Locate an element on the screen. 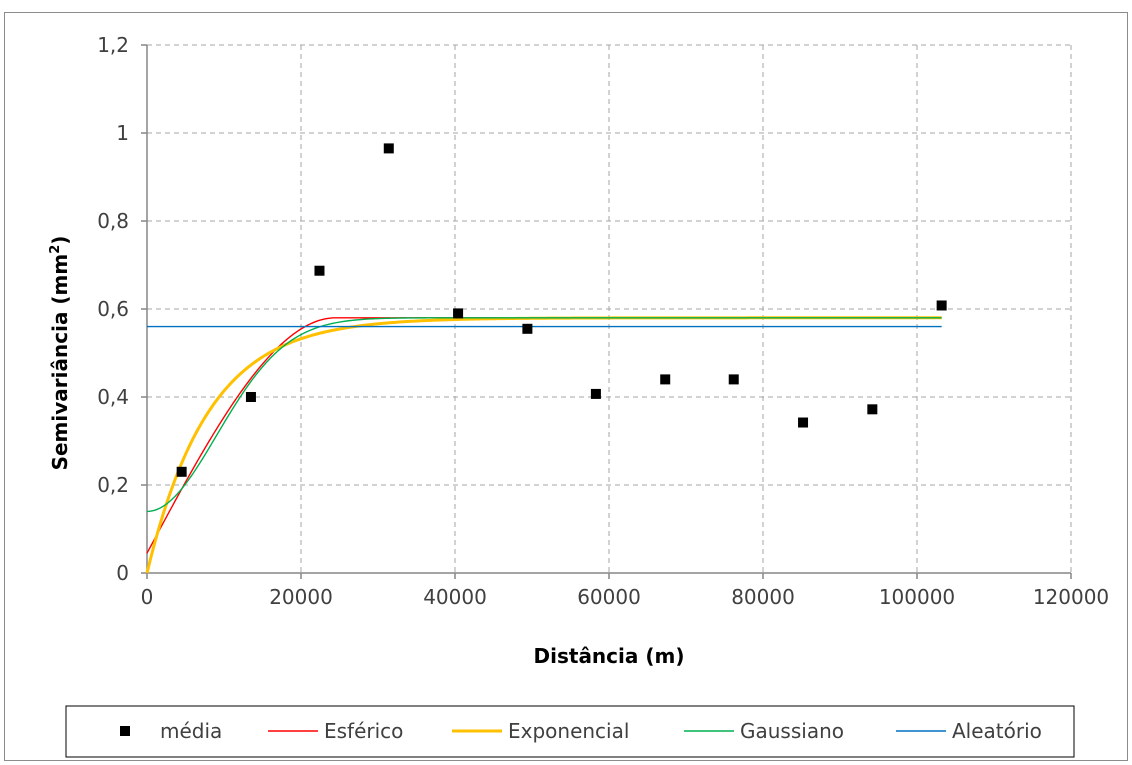 The image size is (1132, 765). y-tick-label: 1,2 is located at coordinates (113, 45).